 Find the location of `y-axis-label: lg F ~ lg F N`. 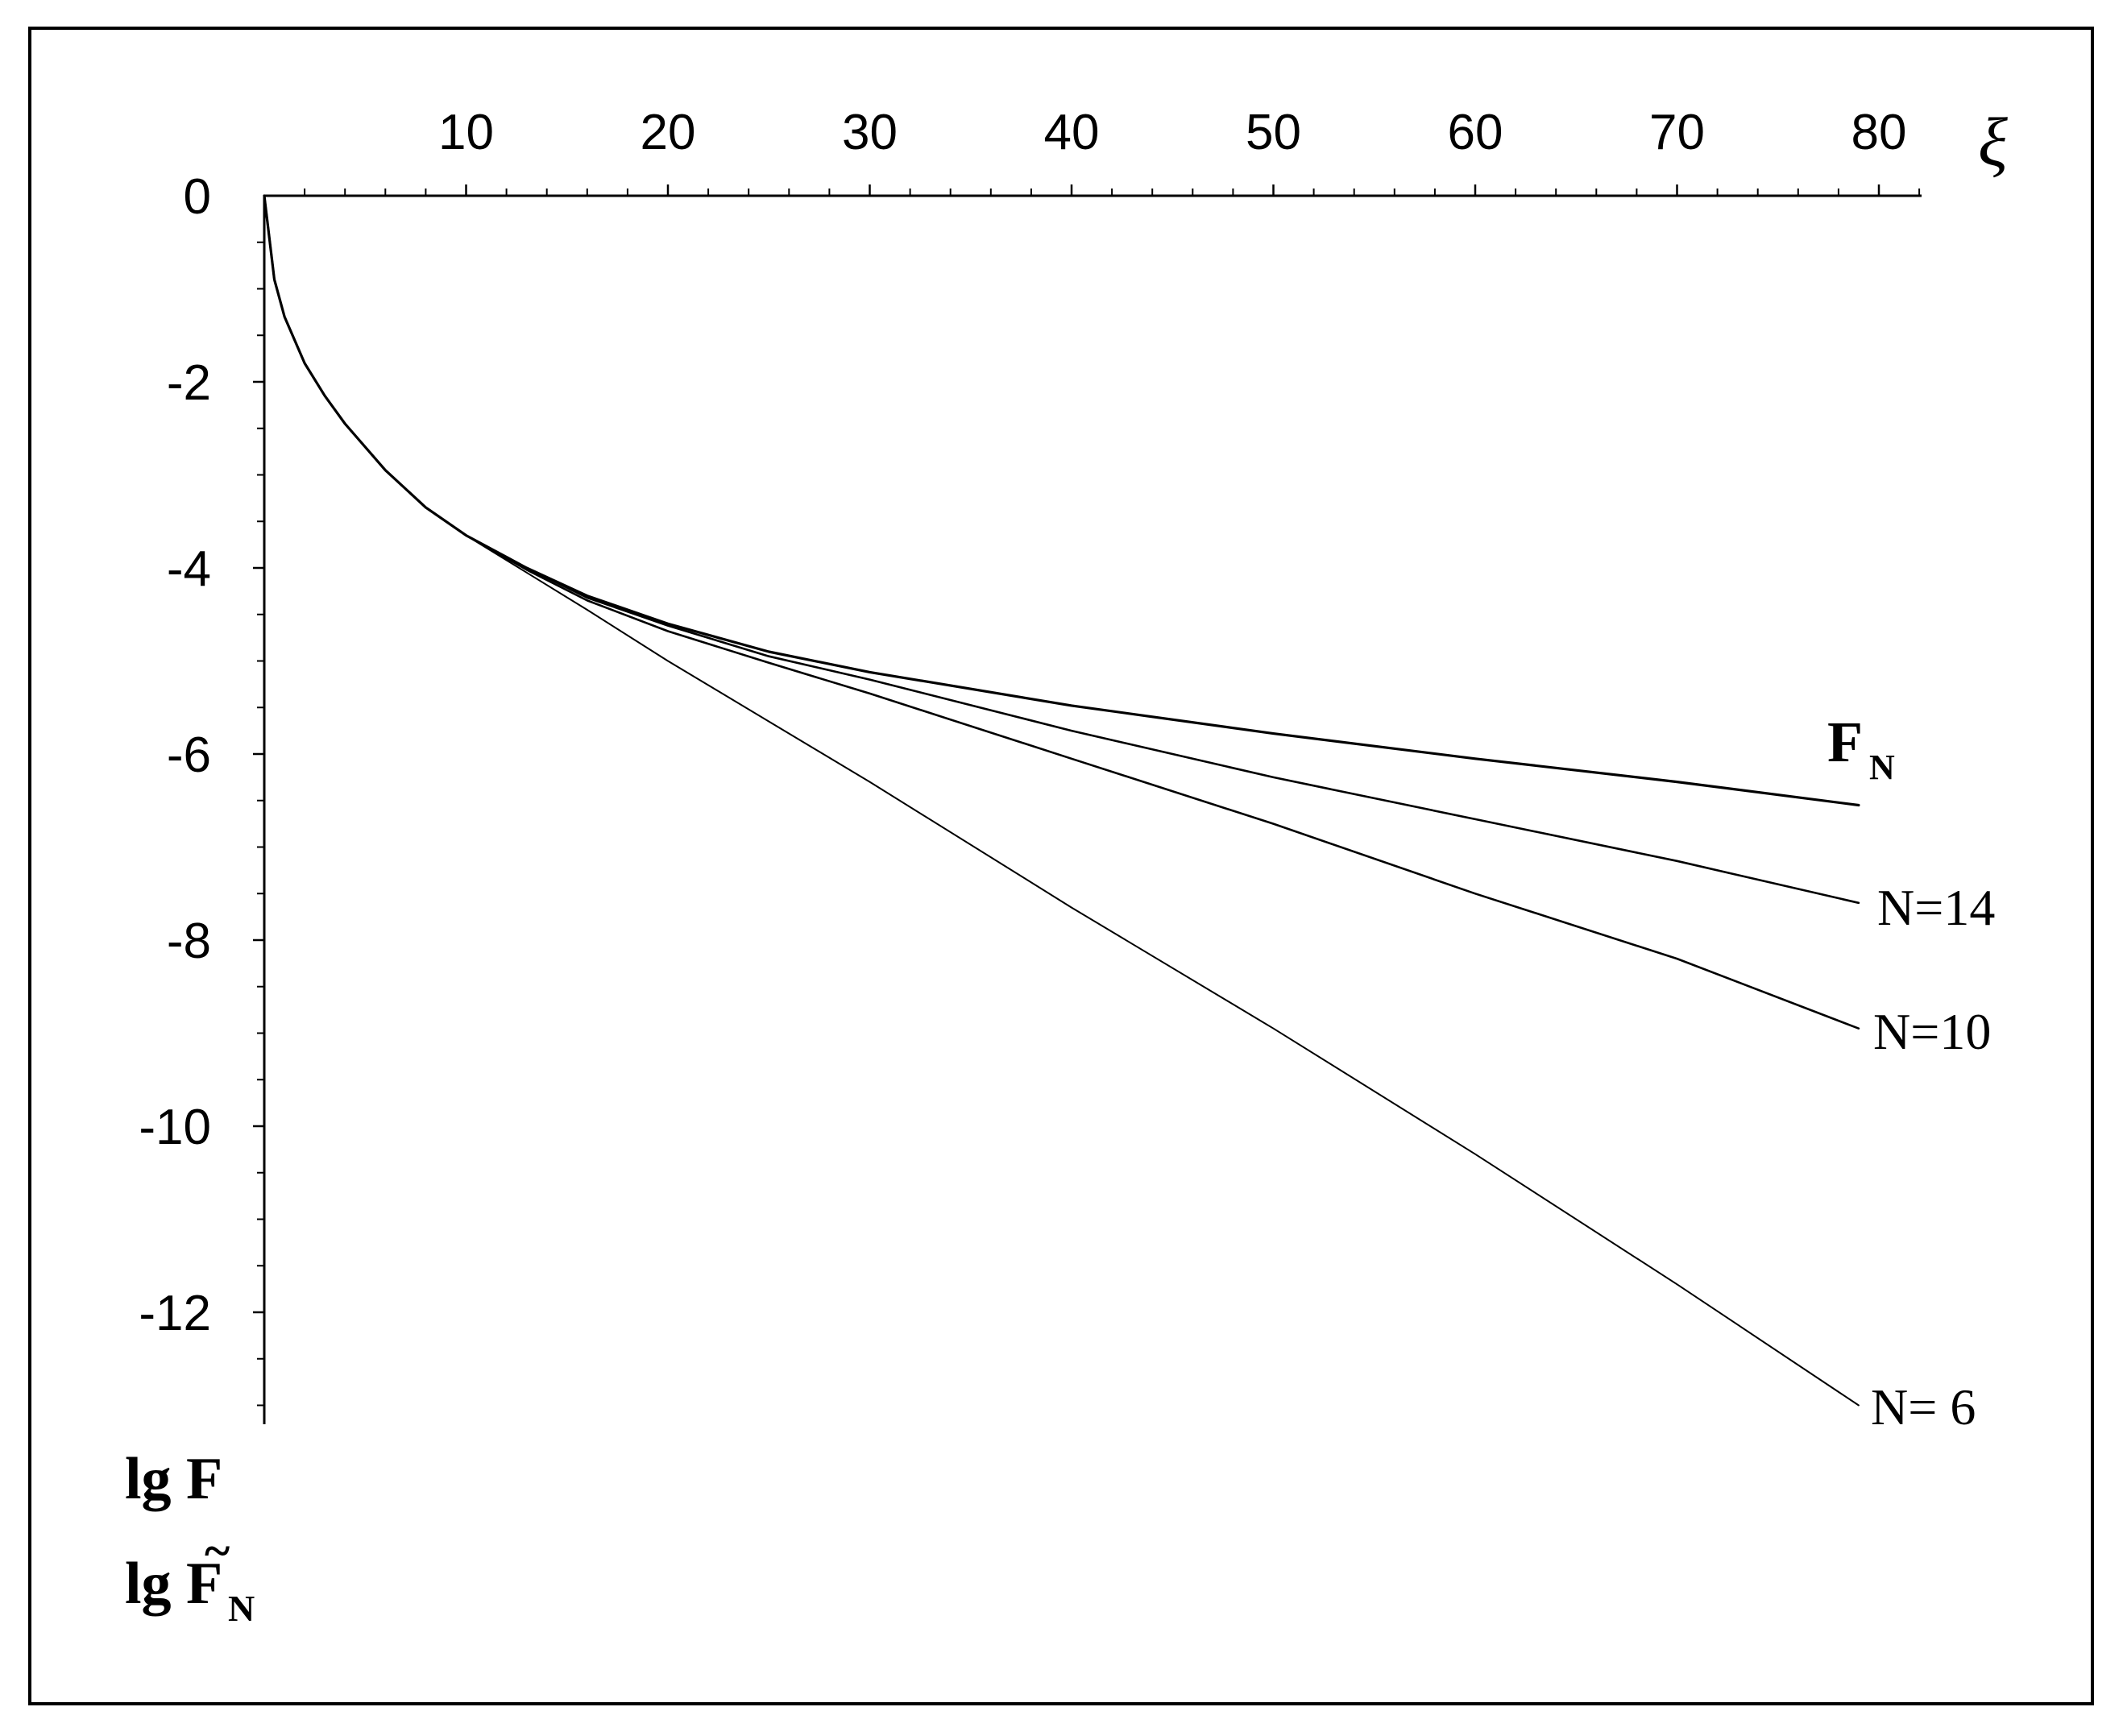

y-axis-label: lg F ~ lg F N is located at coordinates (190, 1537).